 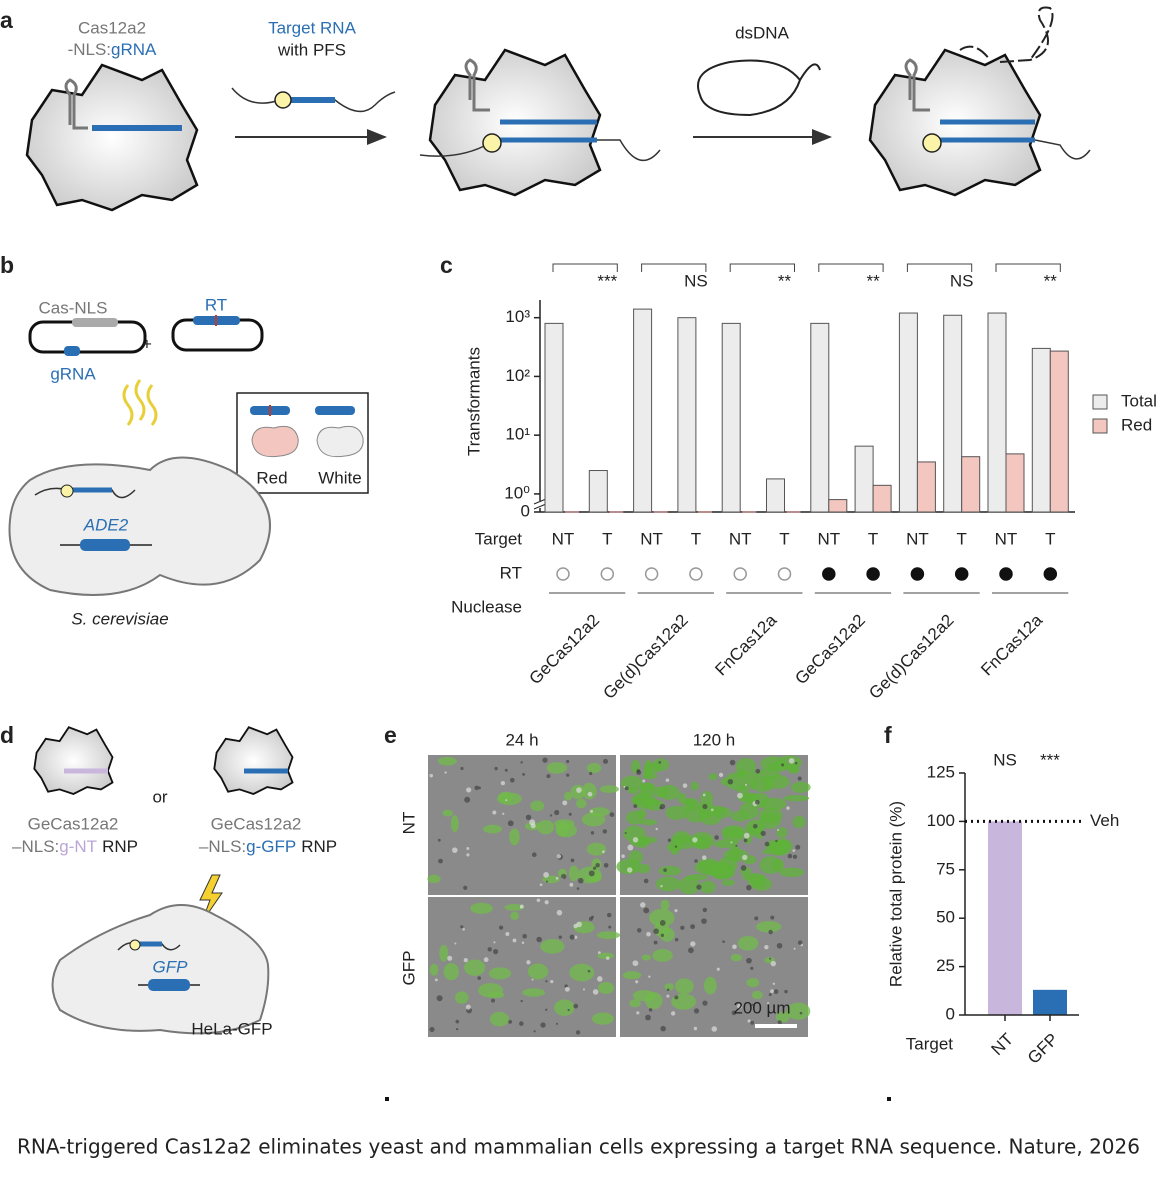 I want to click on y-tick-label: 0, so click(x=950, y=1013).